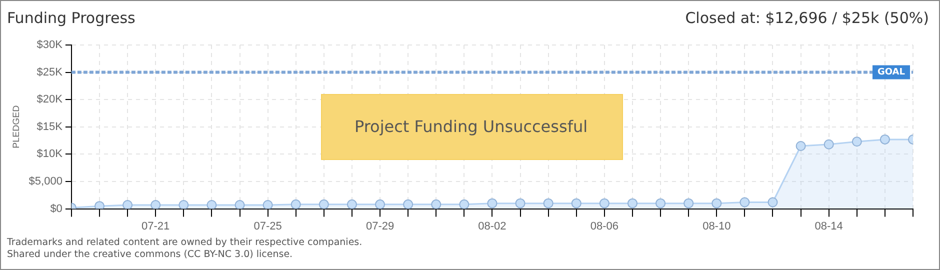  Describe the element at coordinates (150, 254) in the screenshot. I see `text: Shared under the creative commons (CC BY-NC 3.0) license.` at that location.